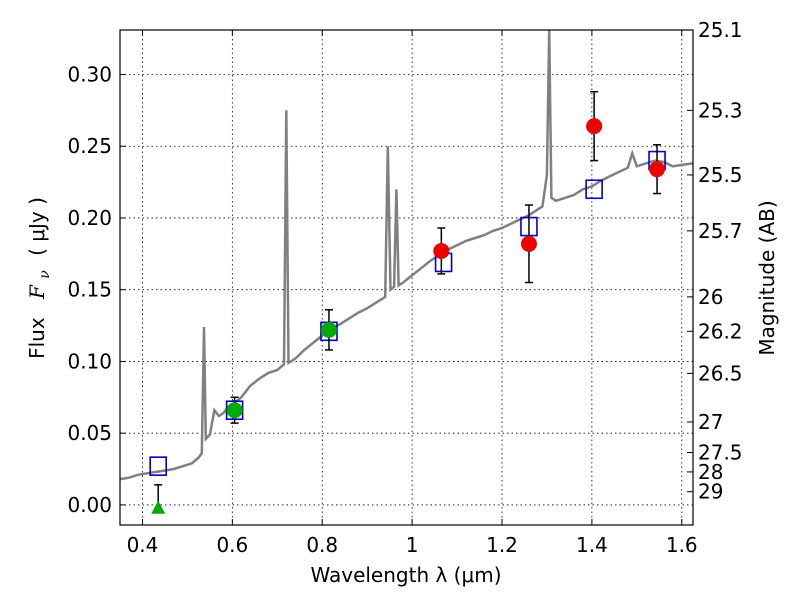 The image size is (800, 600). I want to click on y2-tick-label: 25.3, so click(720, 110).